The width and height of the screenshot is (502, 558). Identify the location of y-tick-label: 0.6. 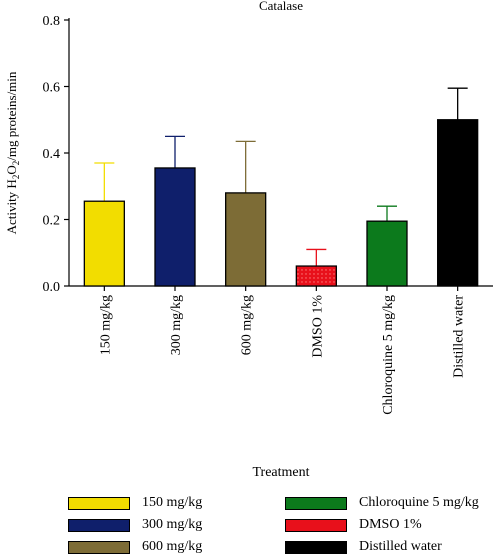
(52, 88).